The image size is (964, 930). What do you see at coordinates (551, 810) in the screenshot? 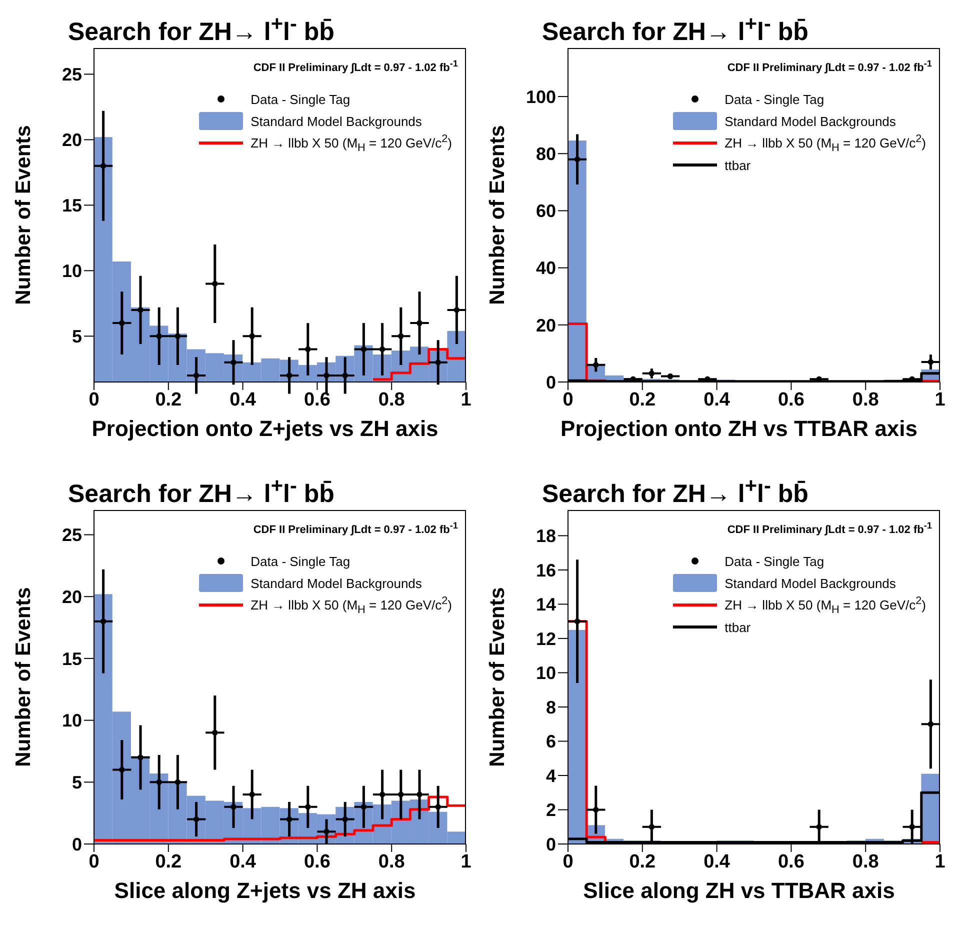
I see `y-tick-label: 2` at bounding box center [551, 810].